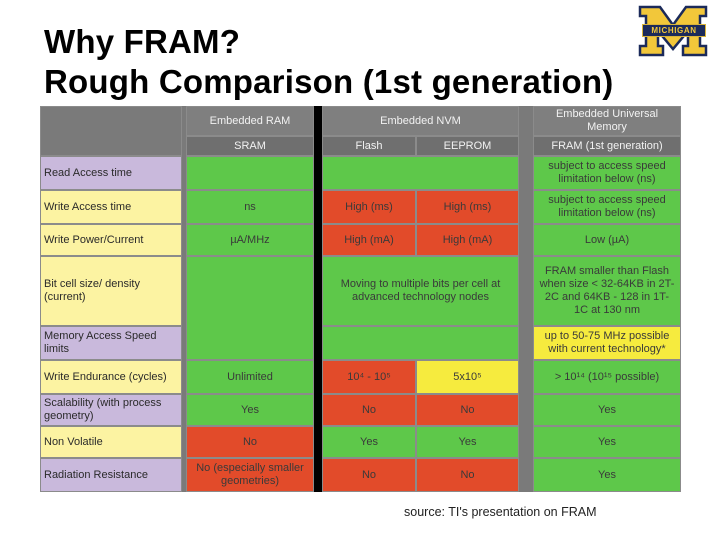 The width and height of the screenshot is (720, 540). I want to click on cell-flash-nonvolatile: Yes, so click(369, 442).